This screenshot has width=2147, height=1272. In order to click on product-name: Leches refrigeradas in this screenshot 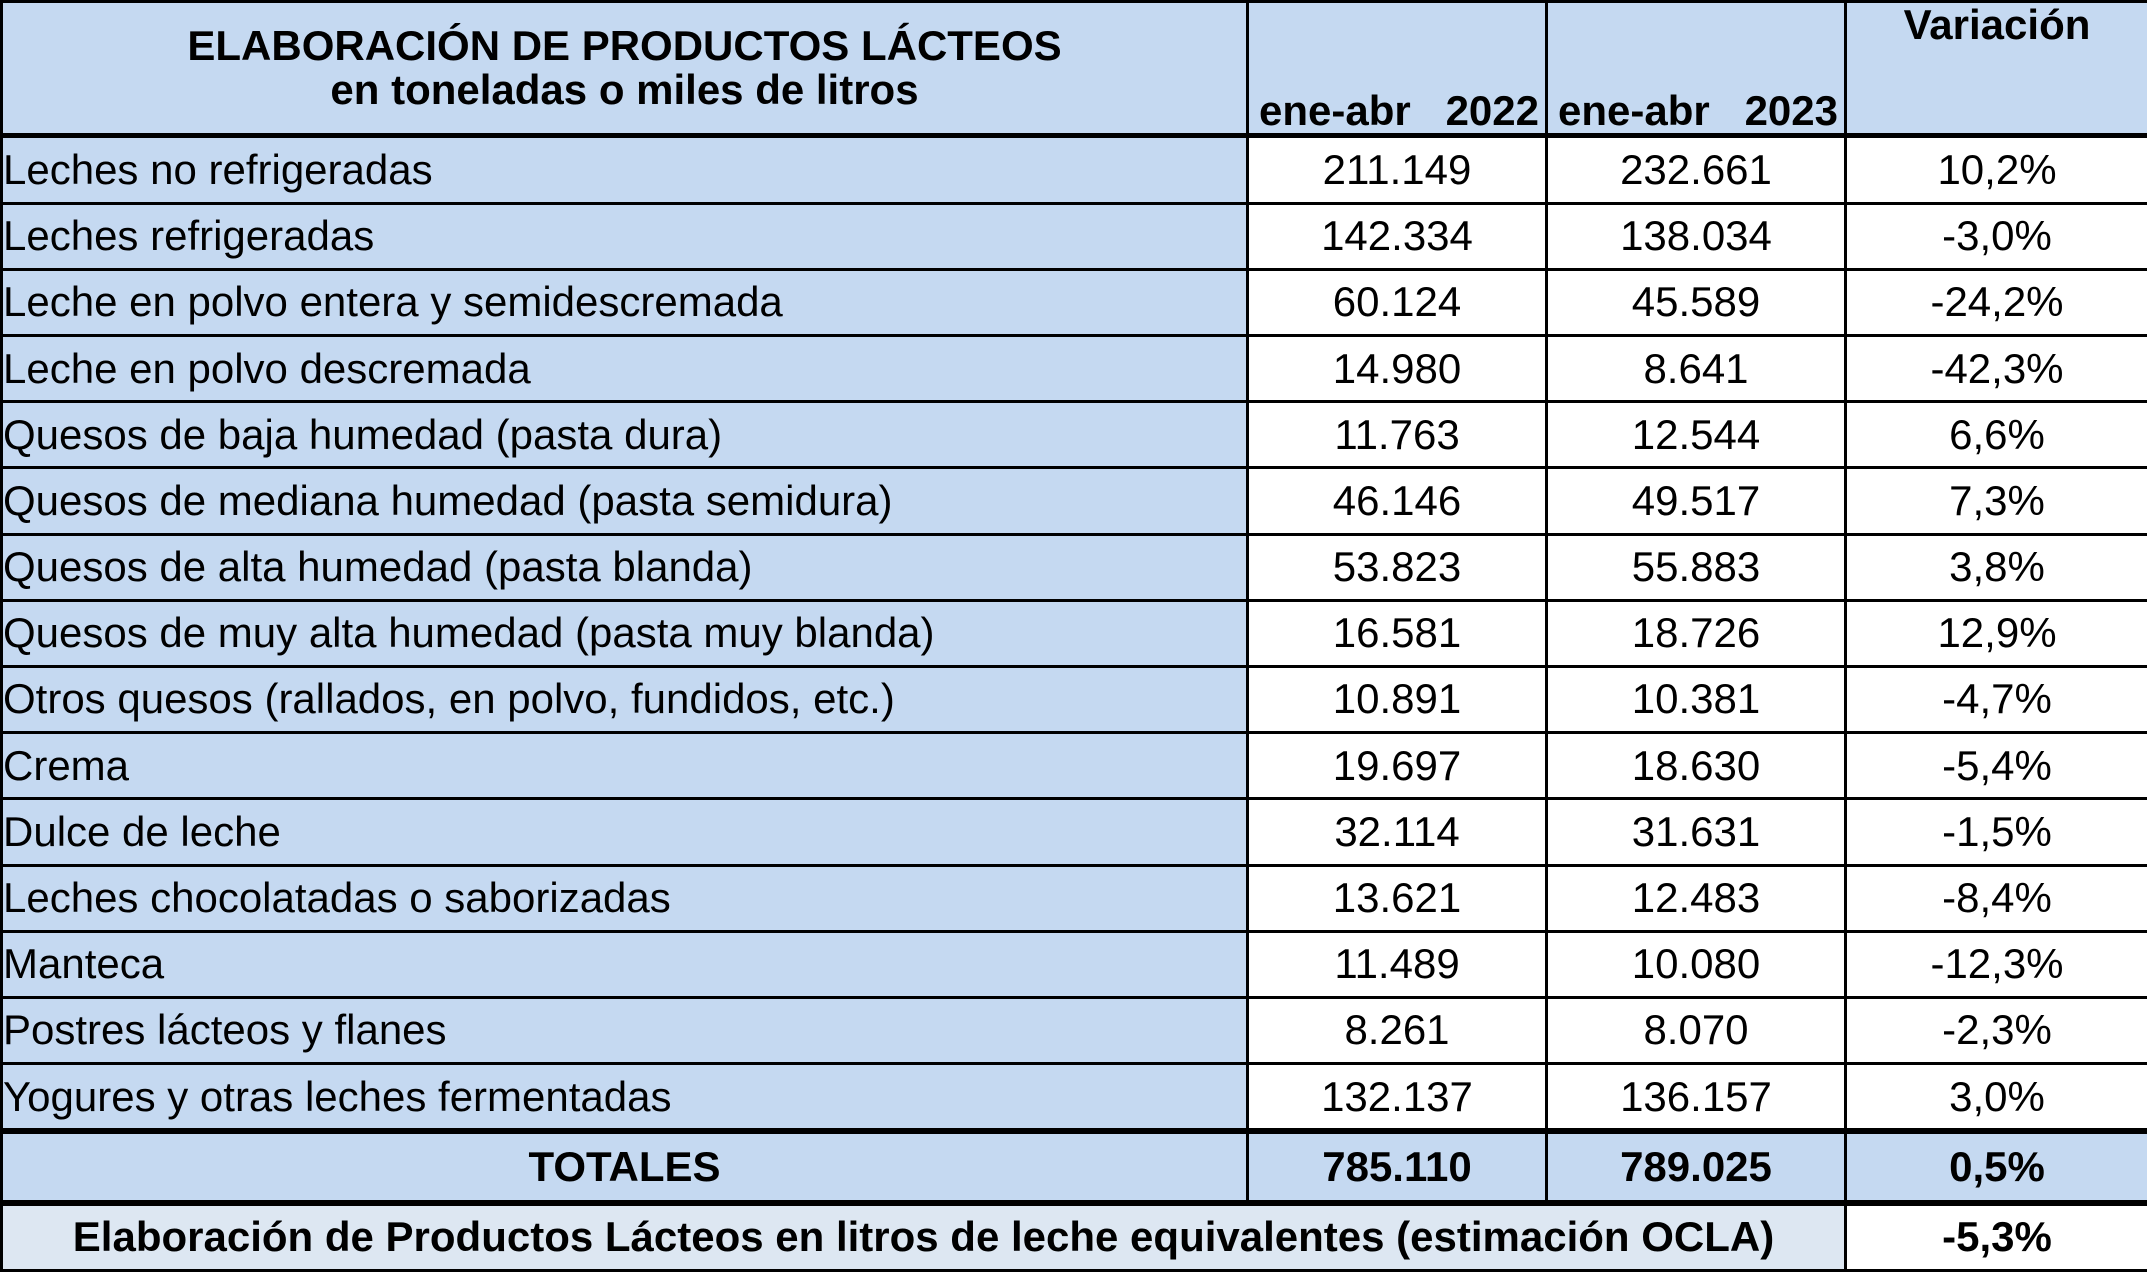, I will do `click(624, 236)`.